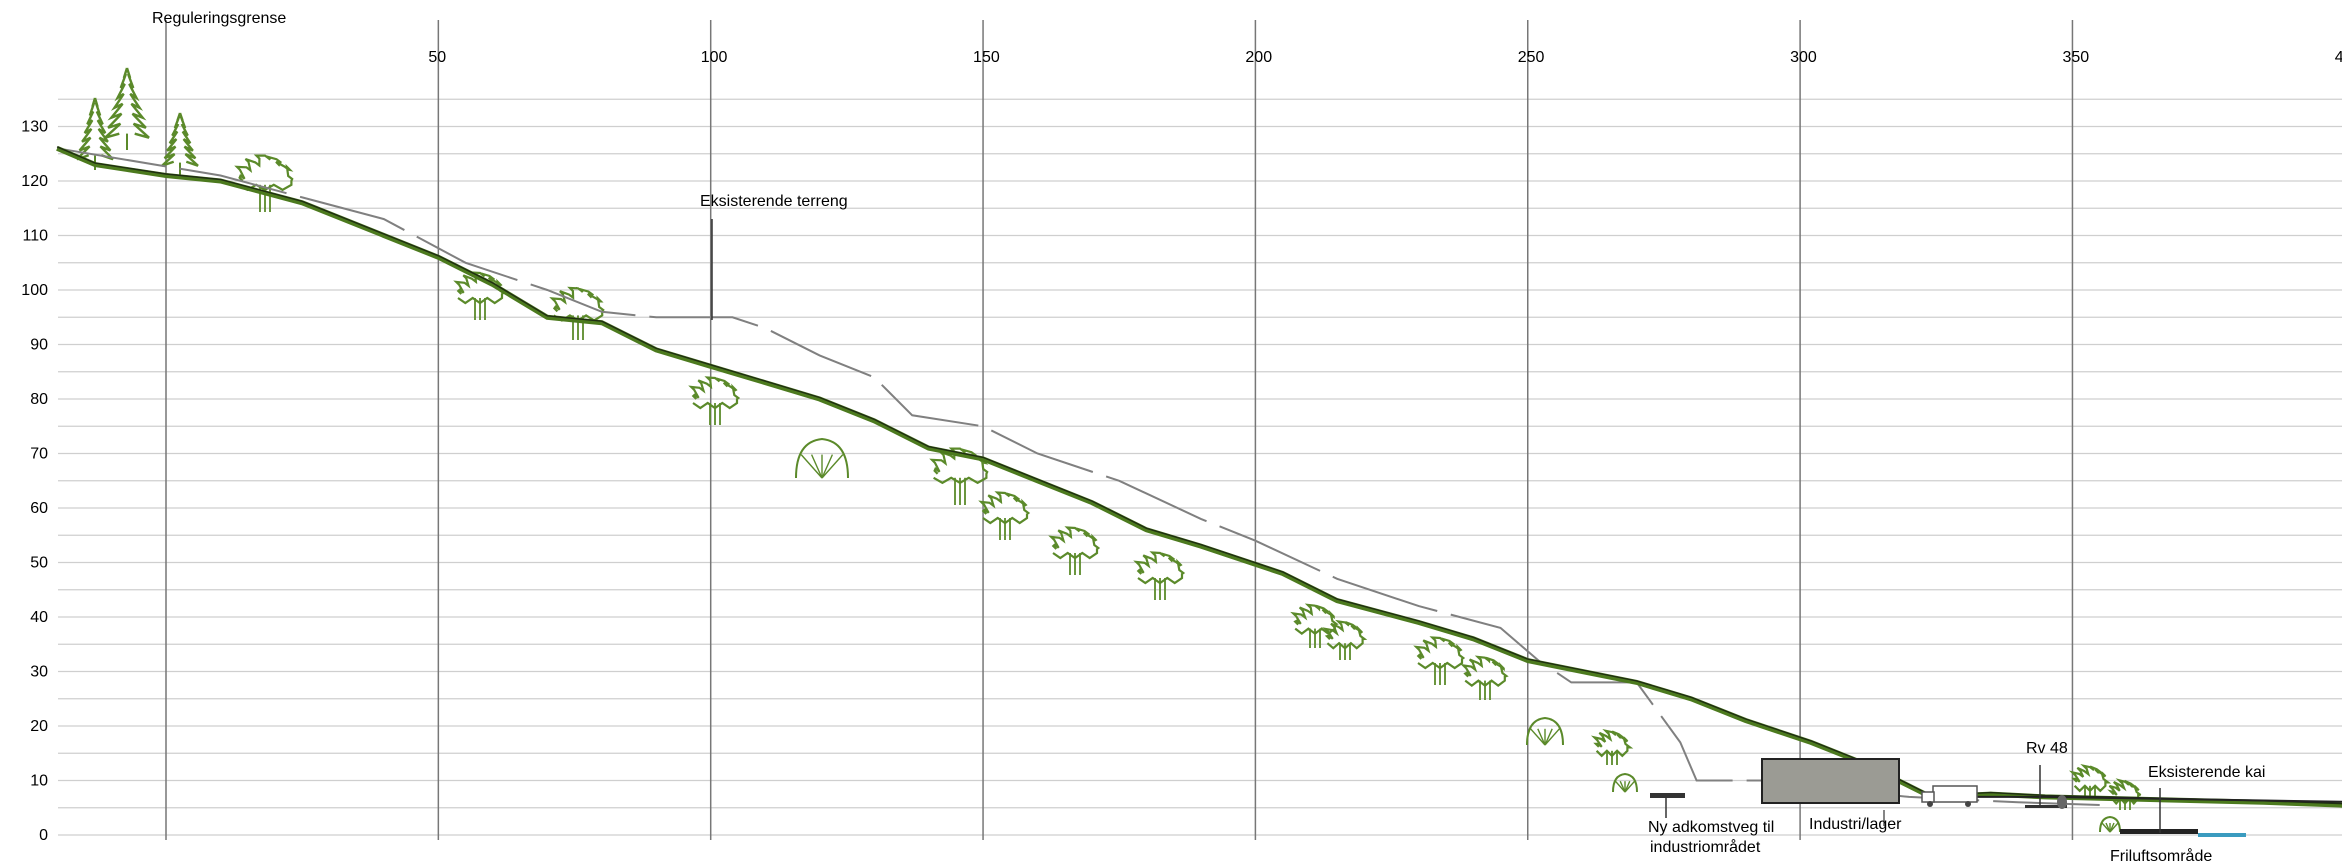 This screenshot has height=865, width=2342. Describe the element at coordinates (2159, 831) in the screenshot. I see `existing-quay` at that location.